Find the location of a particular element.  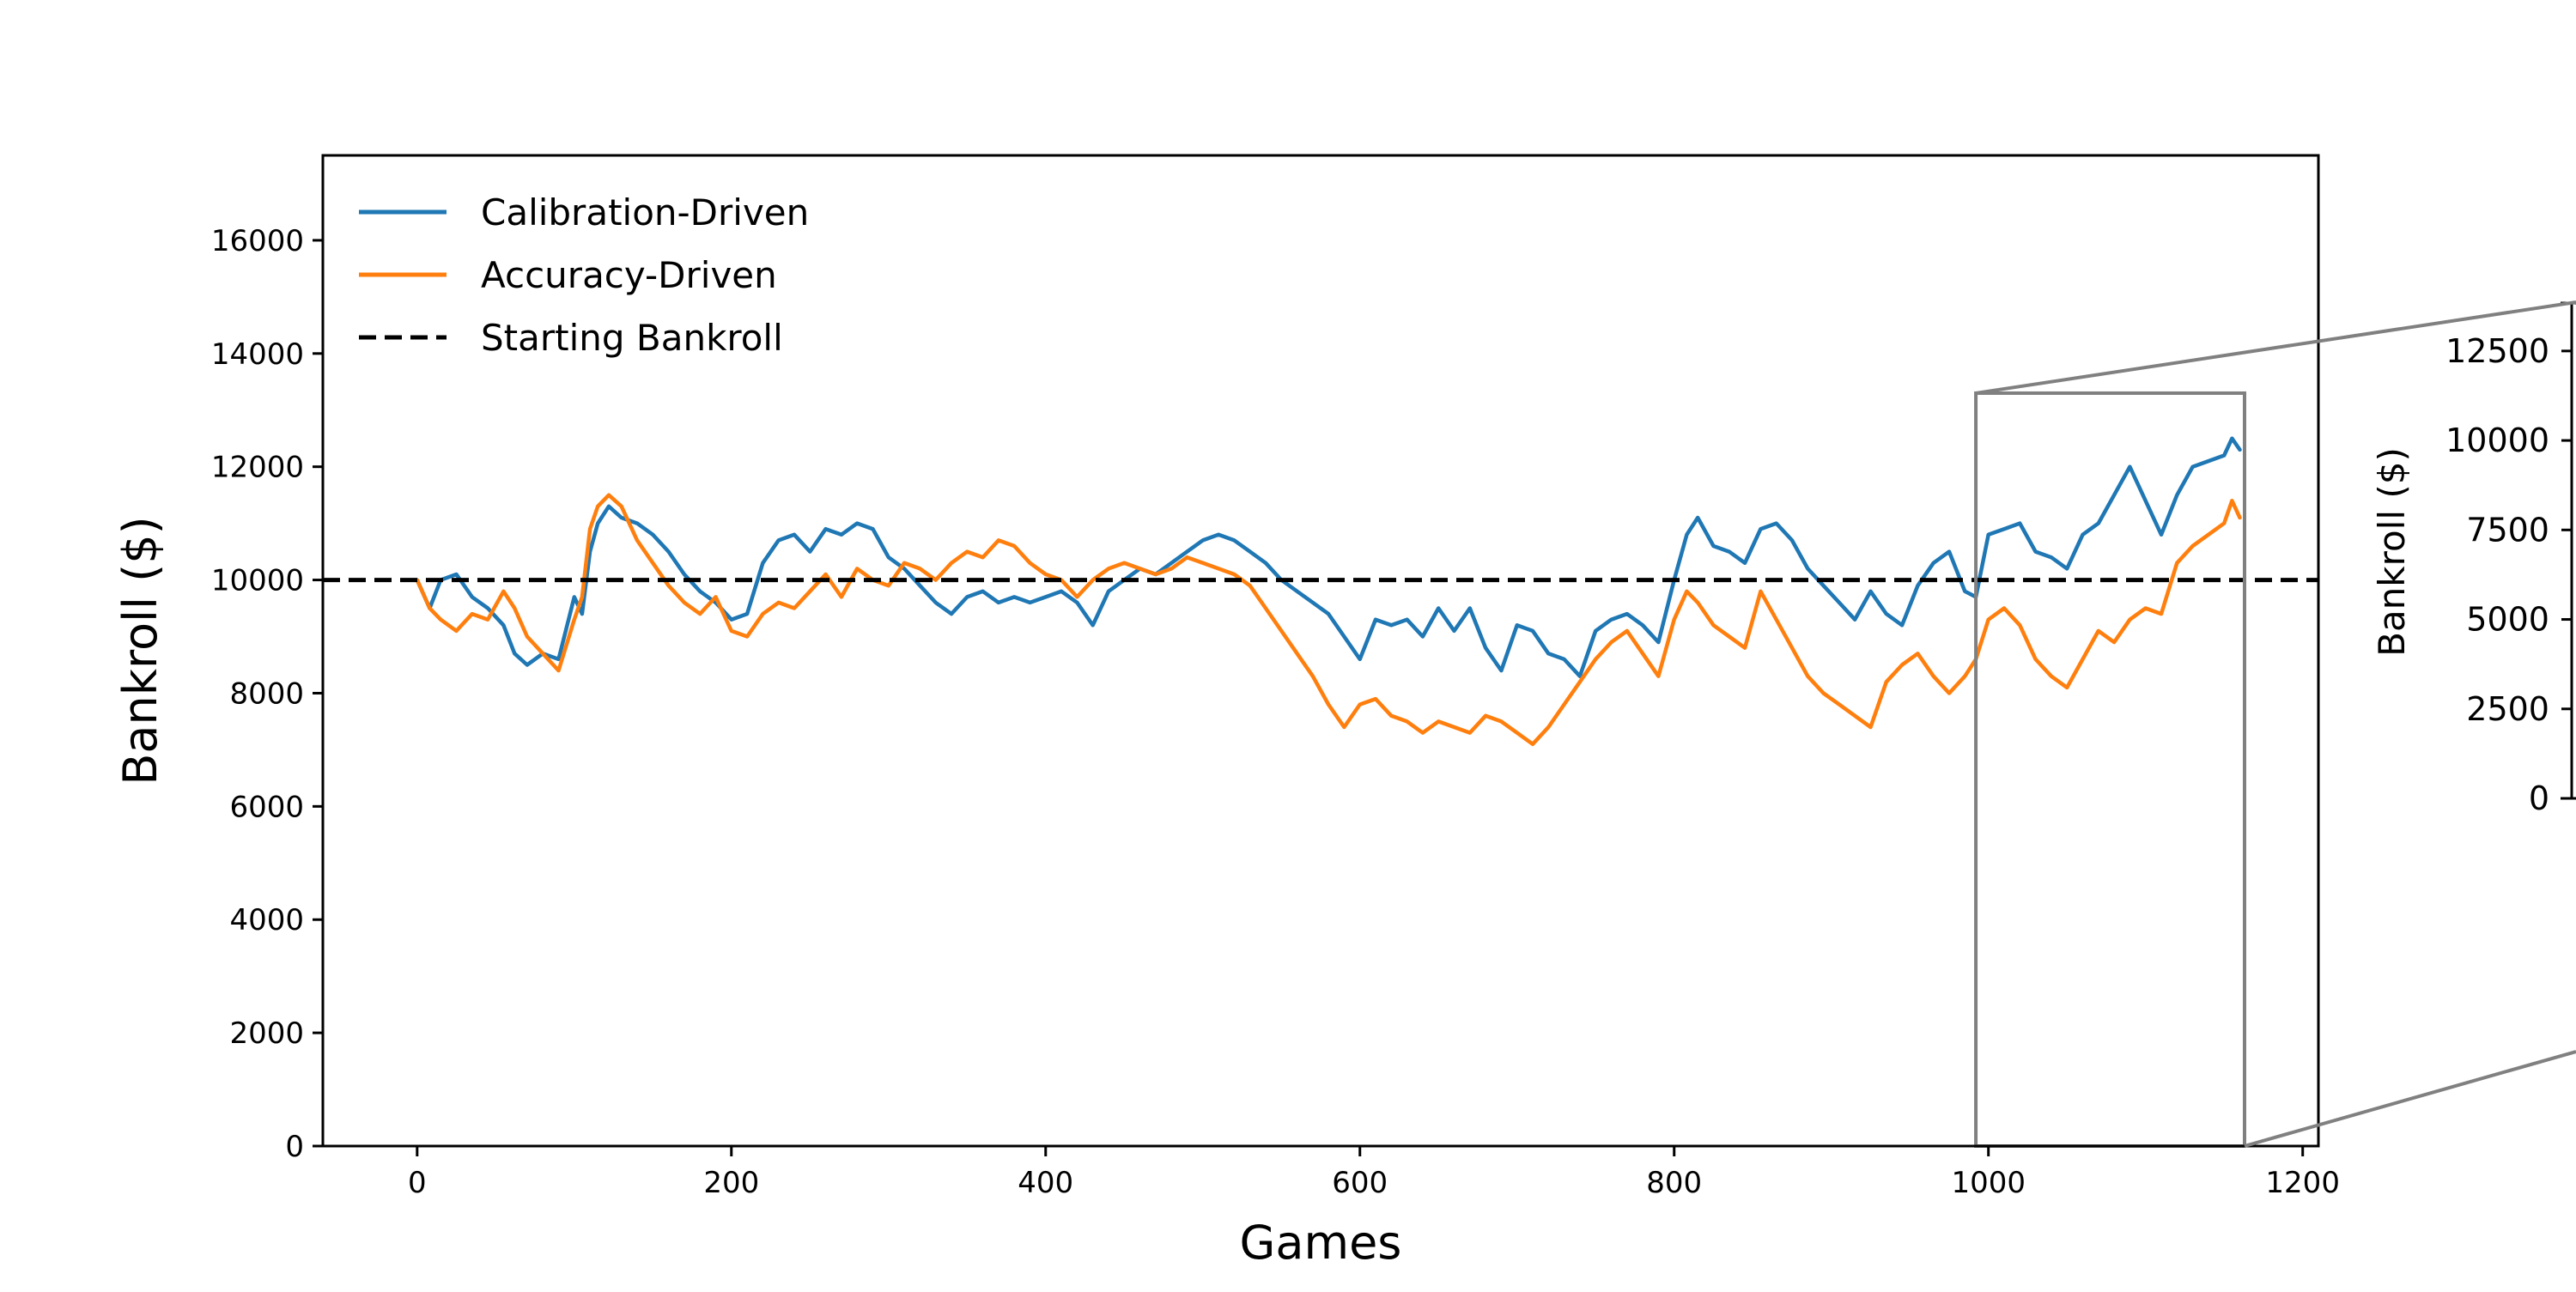

series-line-accuracy is located at coordinates (1328, 620).